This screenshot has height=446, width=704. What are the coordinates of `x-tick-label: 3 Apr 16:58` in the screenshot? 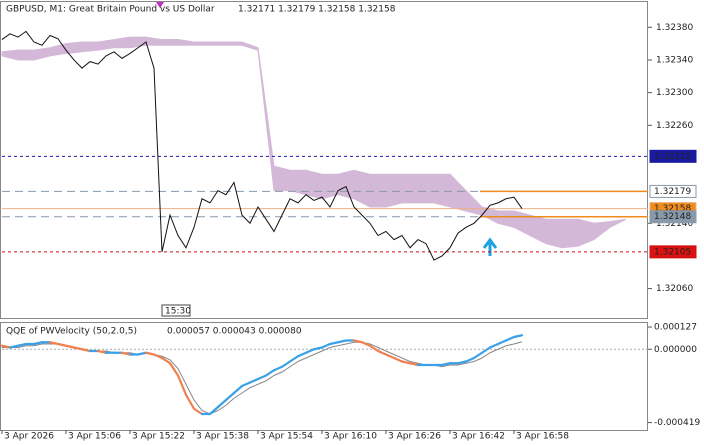 It's located at (542, 437).